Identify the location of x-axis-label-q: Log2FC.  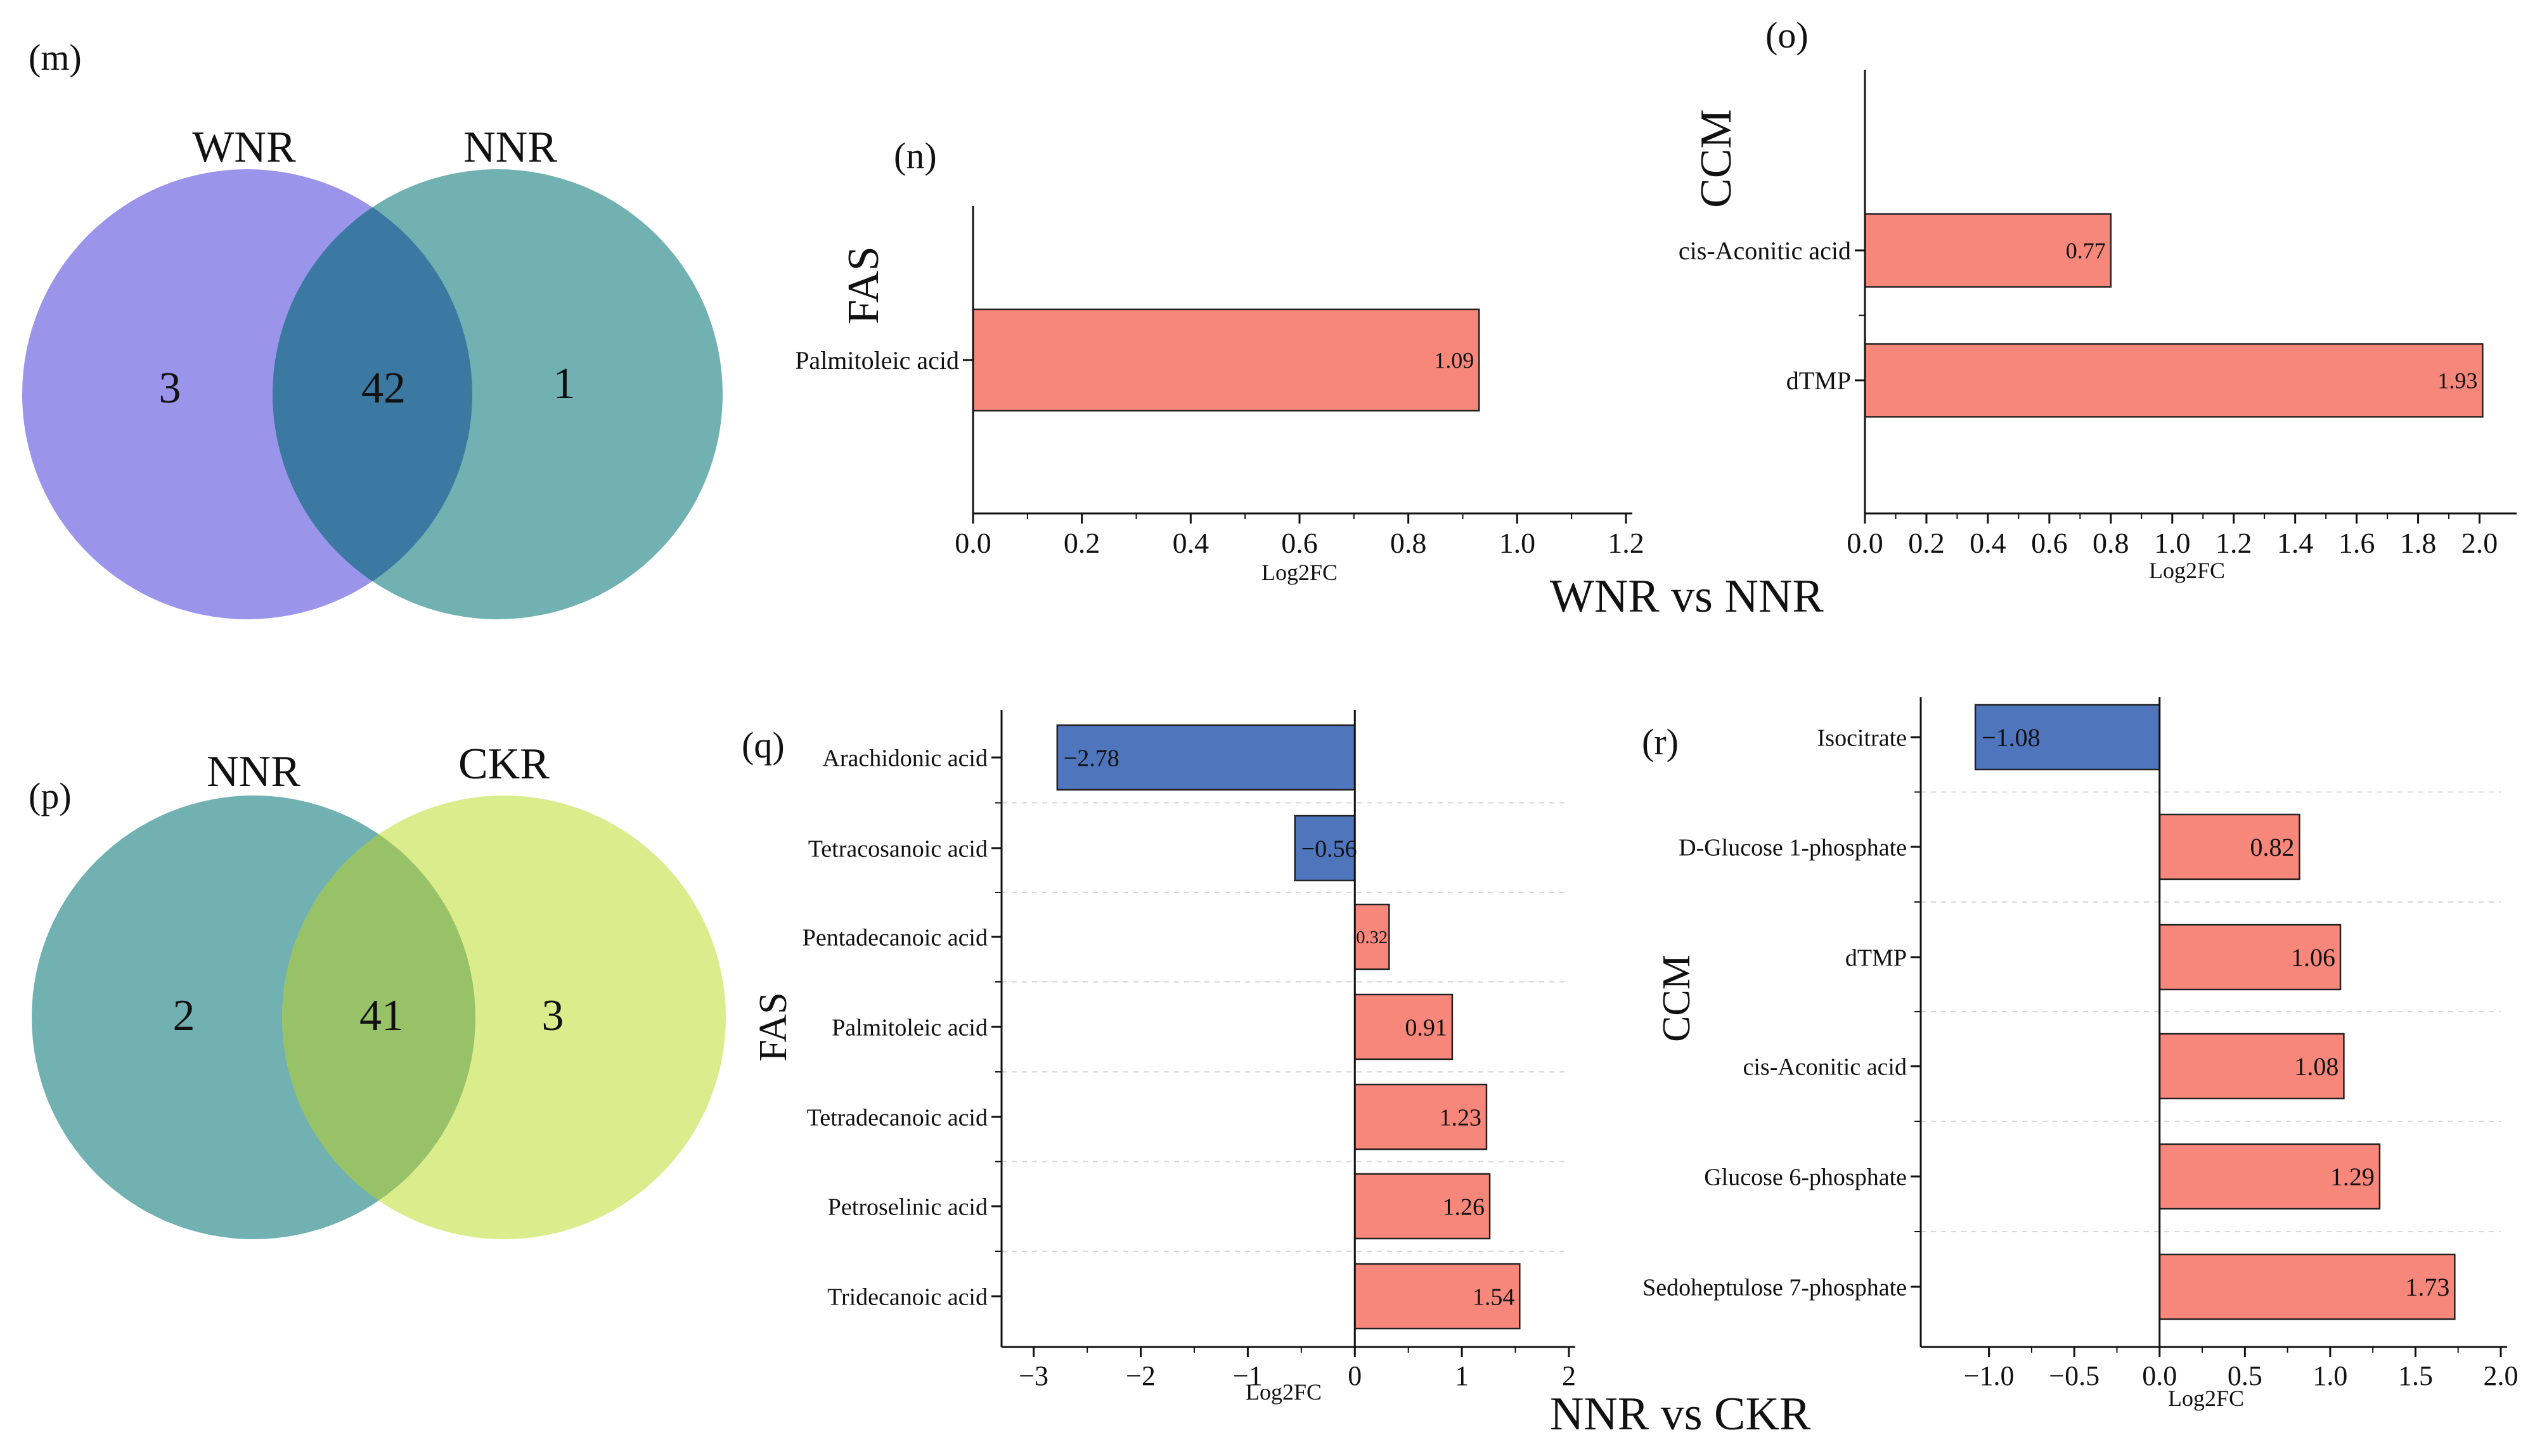
(1284, 1392).